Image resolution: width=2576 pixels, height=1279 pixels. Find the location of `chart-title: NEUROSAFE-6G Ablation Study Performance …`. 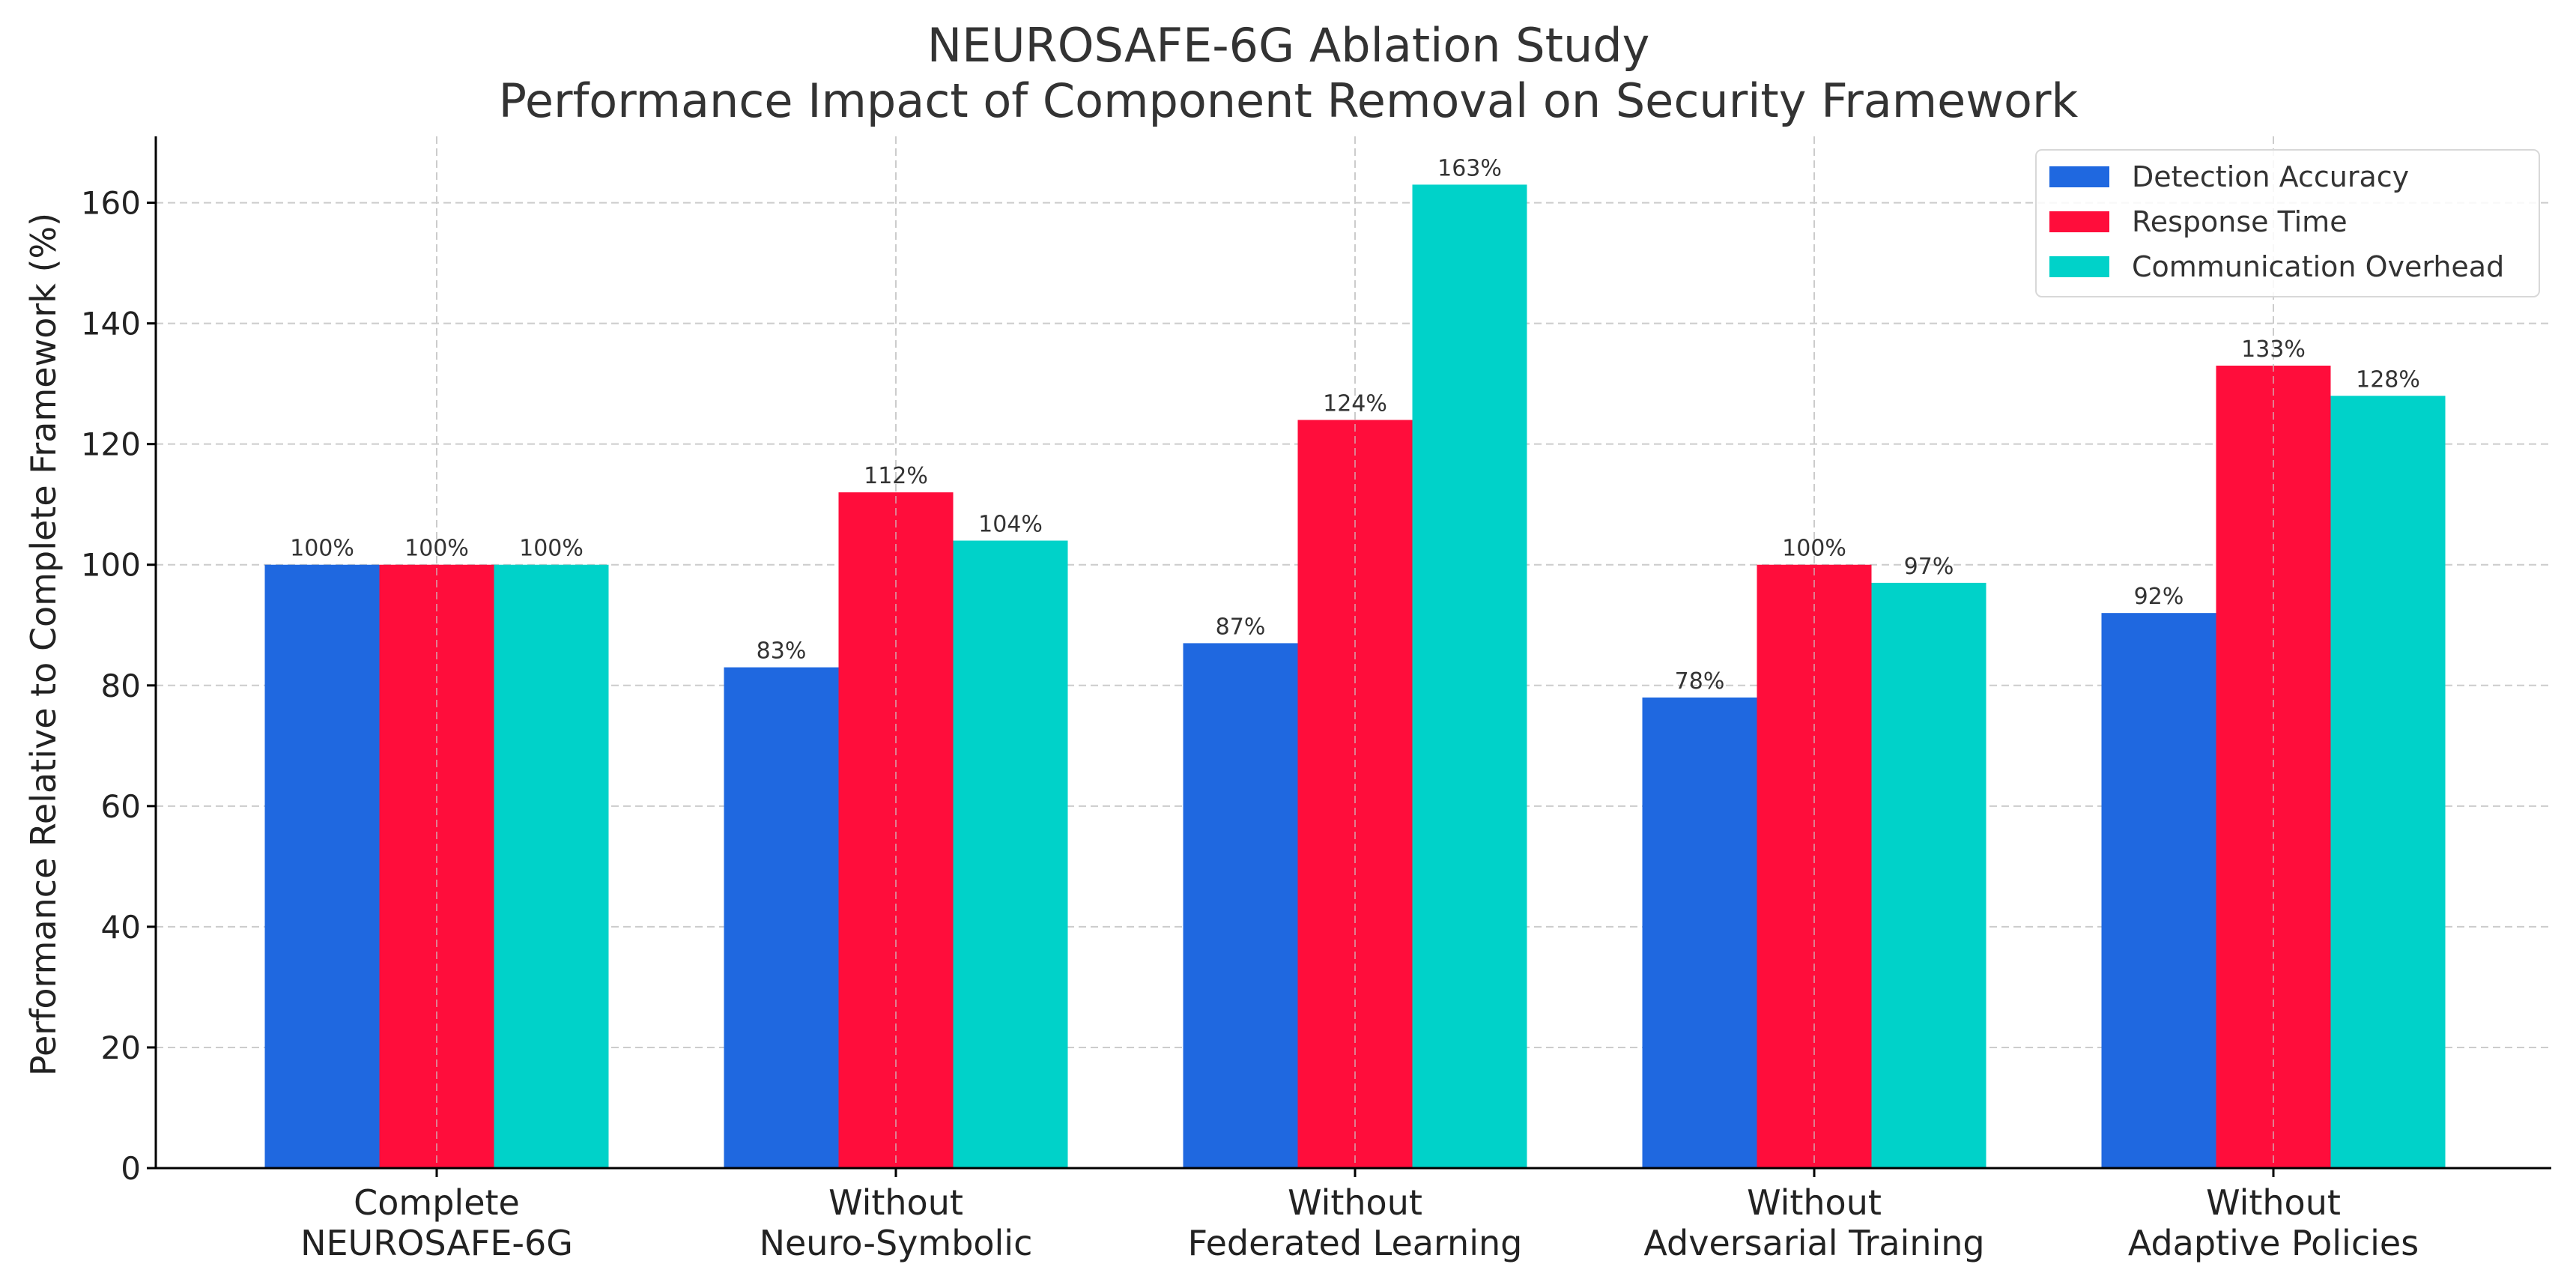

chart-title: NEUROSAFE-6G Ablation Study Performance … is located at coordinates (1289, 73).